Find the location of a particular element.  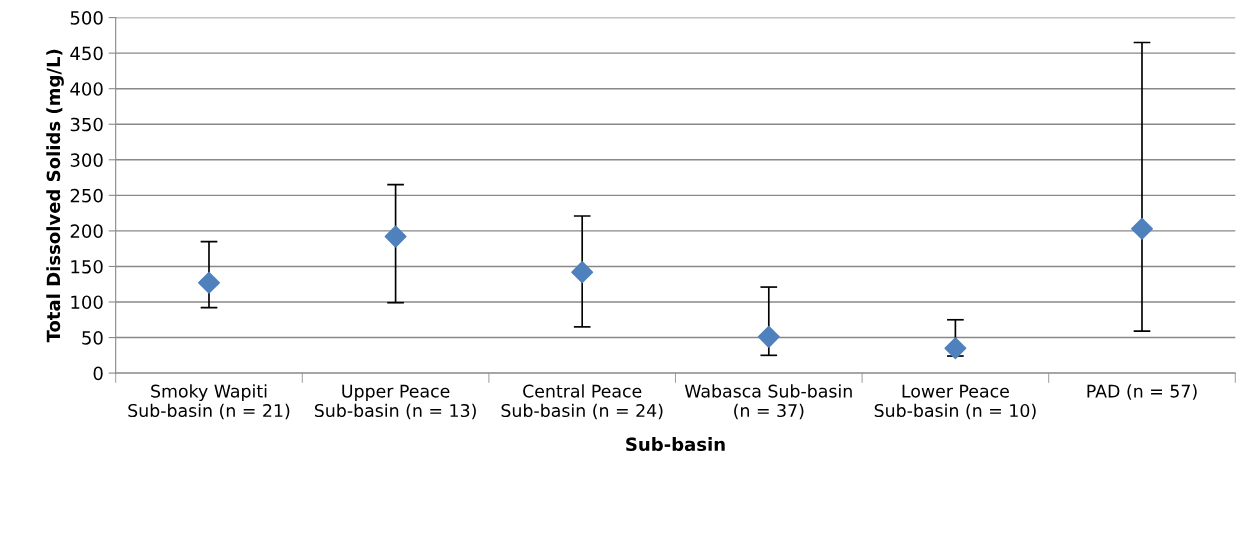

x-tick-label: PAD (n = 57) is located at coordinates (1142, 392).